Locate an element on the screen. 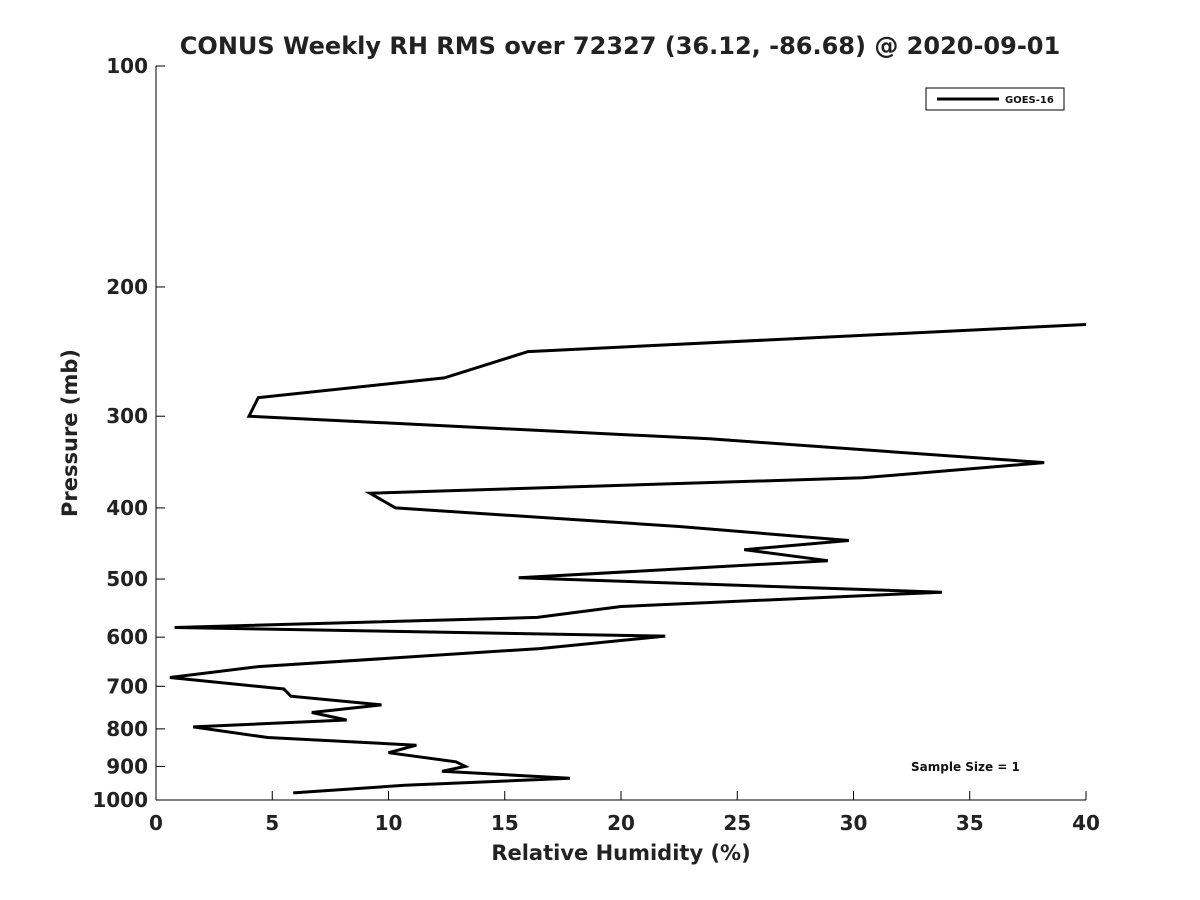 The image size is (1200, 900). y-tick-label: 1000 is located at coordinates (120, 800).